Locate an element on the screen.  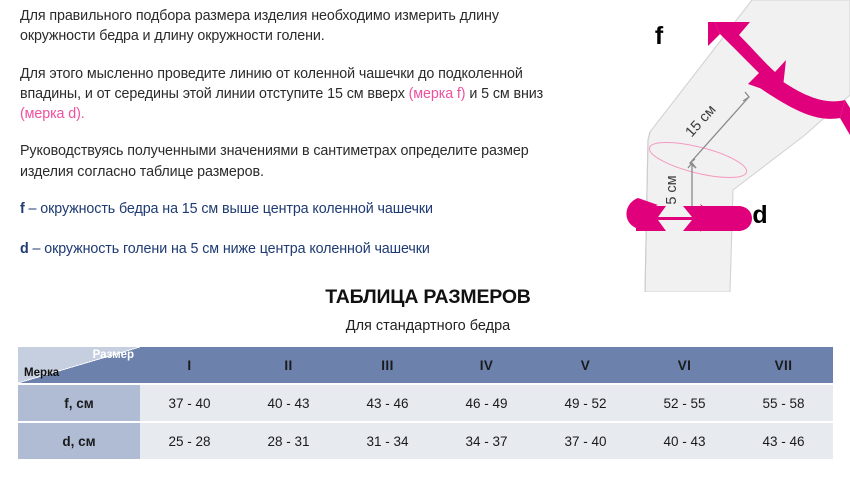
corner-measure-label: Мерка is located at coordinates (42, 372).